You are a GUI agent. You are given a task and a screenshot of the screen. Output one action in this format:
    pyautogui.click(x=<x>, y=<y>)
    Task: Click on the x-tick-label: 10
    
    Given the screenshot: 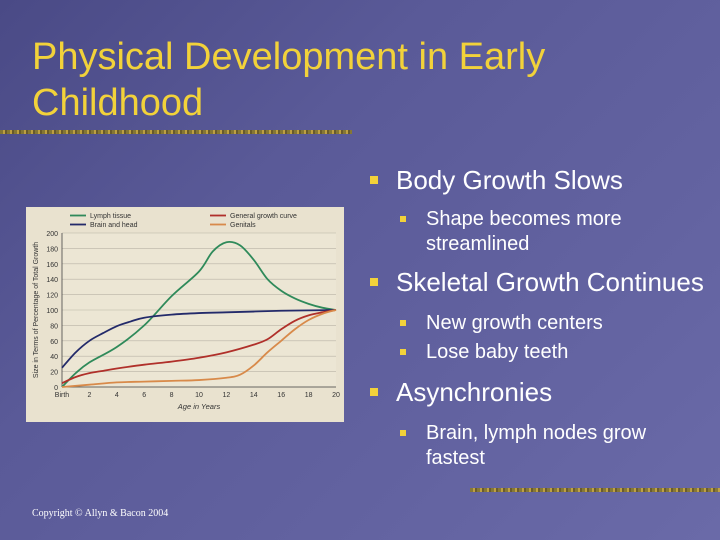 What is the action you would take?
    pyautogui.click(x=199, y=395)
    